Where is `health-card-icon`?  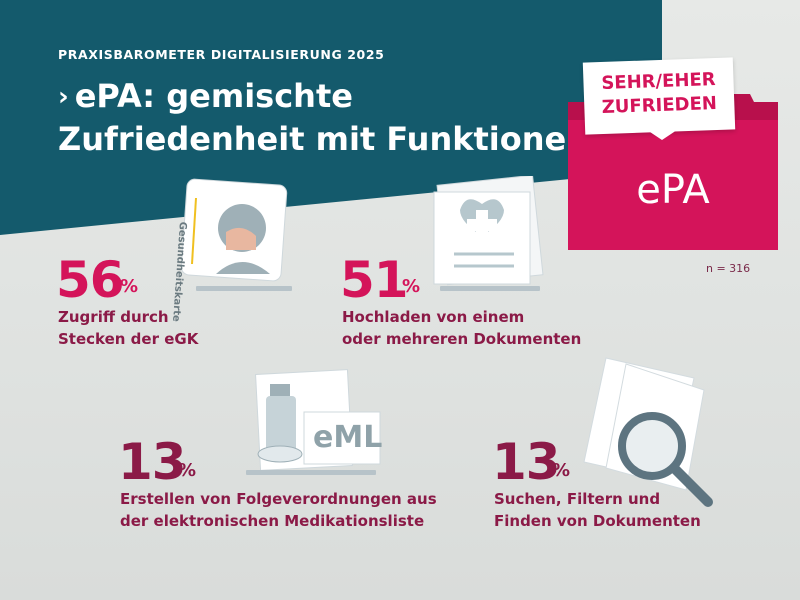
health-card-icon is located at coordinates (234, 230).